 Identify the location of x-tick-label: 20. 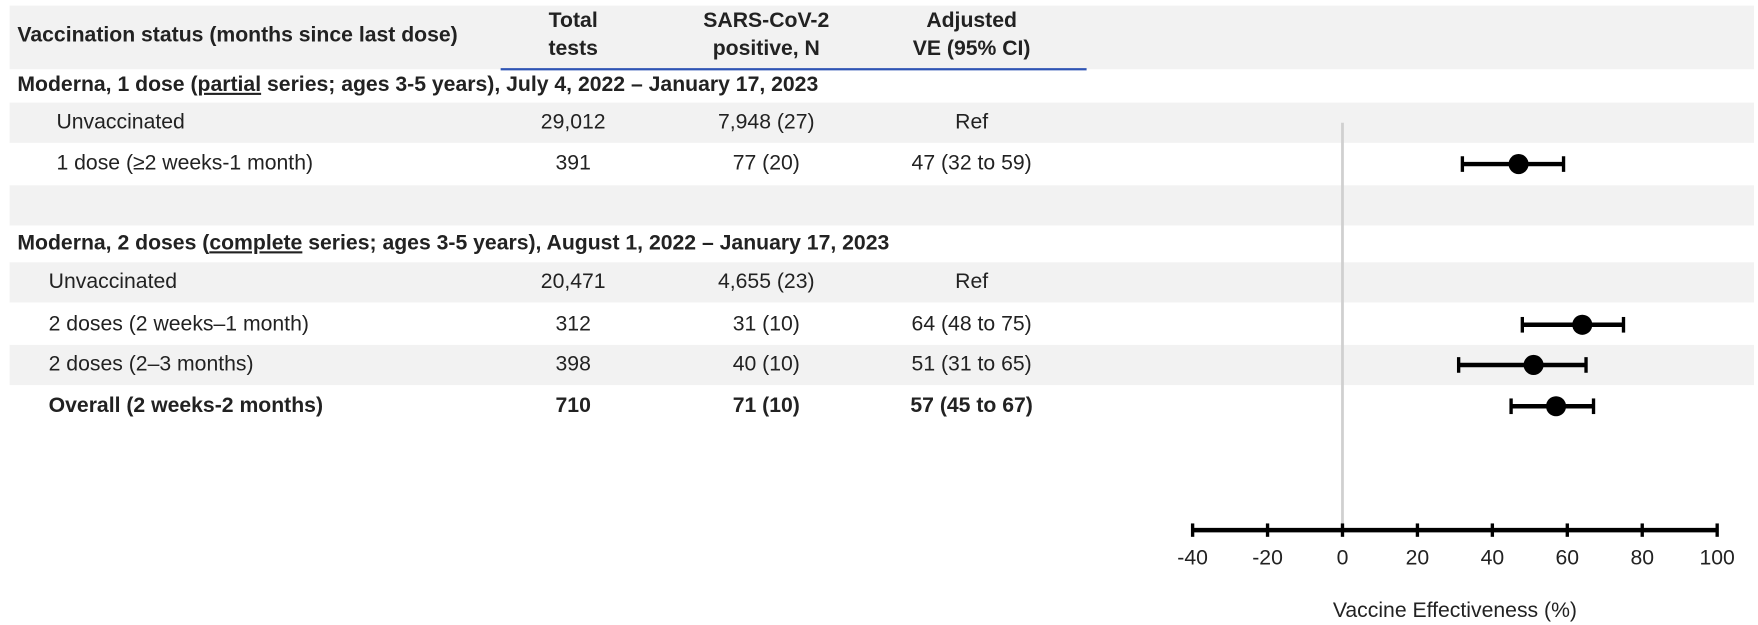
(1418, 558).